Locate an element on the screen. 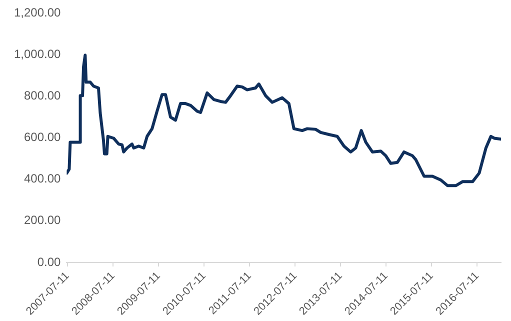 The width and height of the screenshot is (511, 321). y-tick-label: 1,000.00 is located at coordinates (38, 54).